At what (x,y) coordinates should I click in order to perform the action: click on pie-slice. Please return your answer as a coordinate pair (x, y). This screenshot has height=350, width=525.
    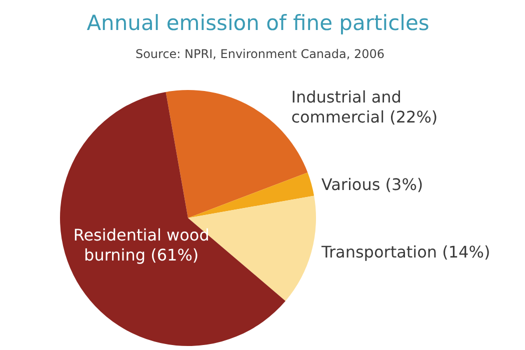
    Looking at the image, I should click on (251, 195).